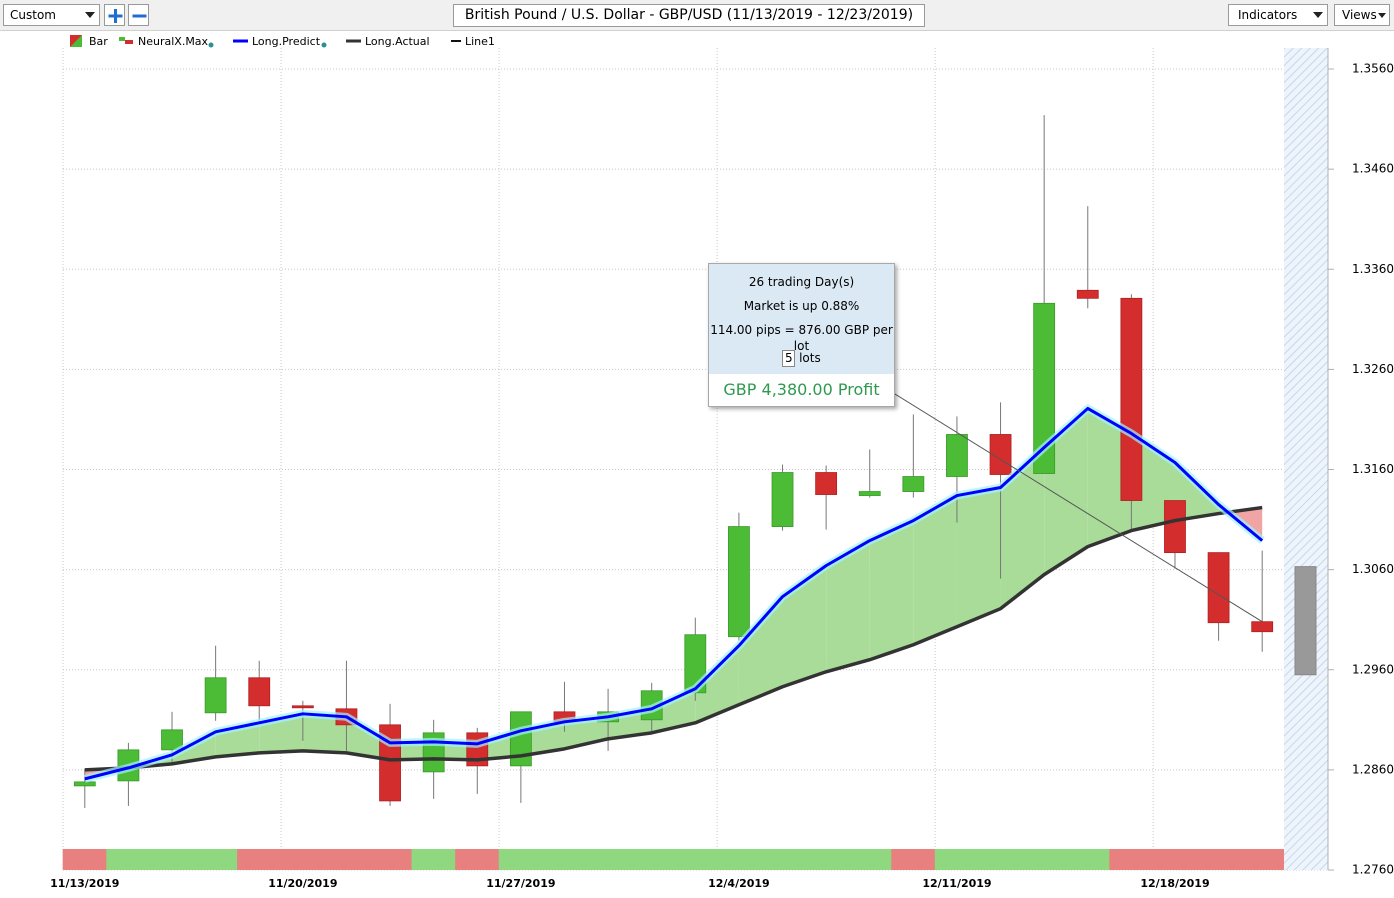 The height and width of the screenshot is (898, 1394). What do you see at coordinates (1373, 669) in the screenshot?
I see `y-tick-label: 1.2960` at bounding box center [1373, 669].